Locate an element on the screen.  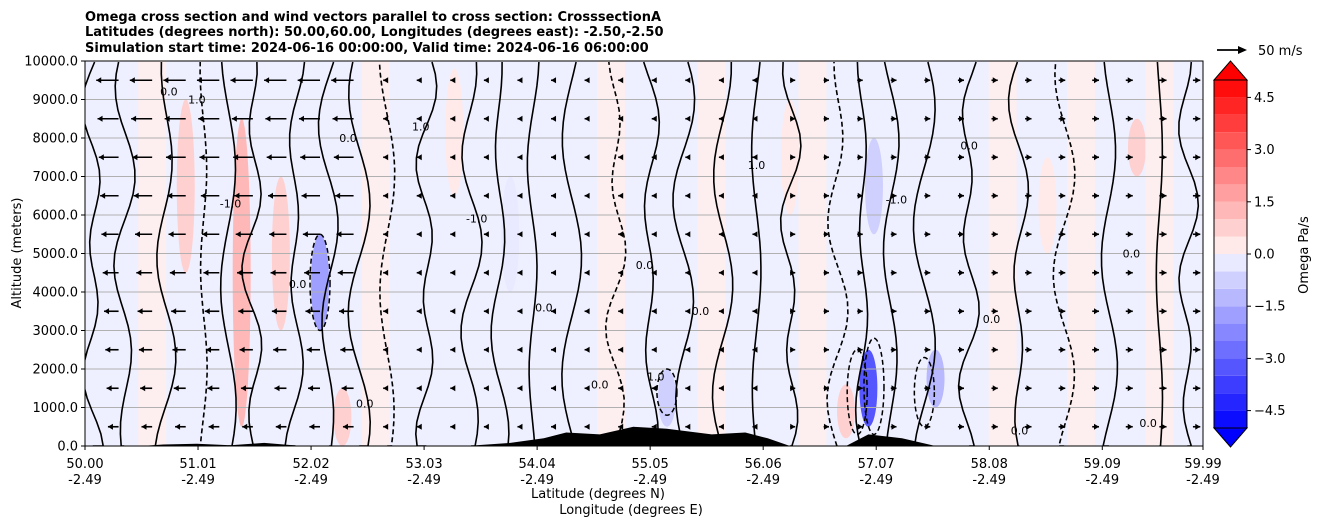
contour-label: 0.0 is located at coordinates (544, 307).